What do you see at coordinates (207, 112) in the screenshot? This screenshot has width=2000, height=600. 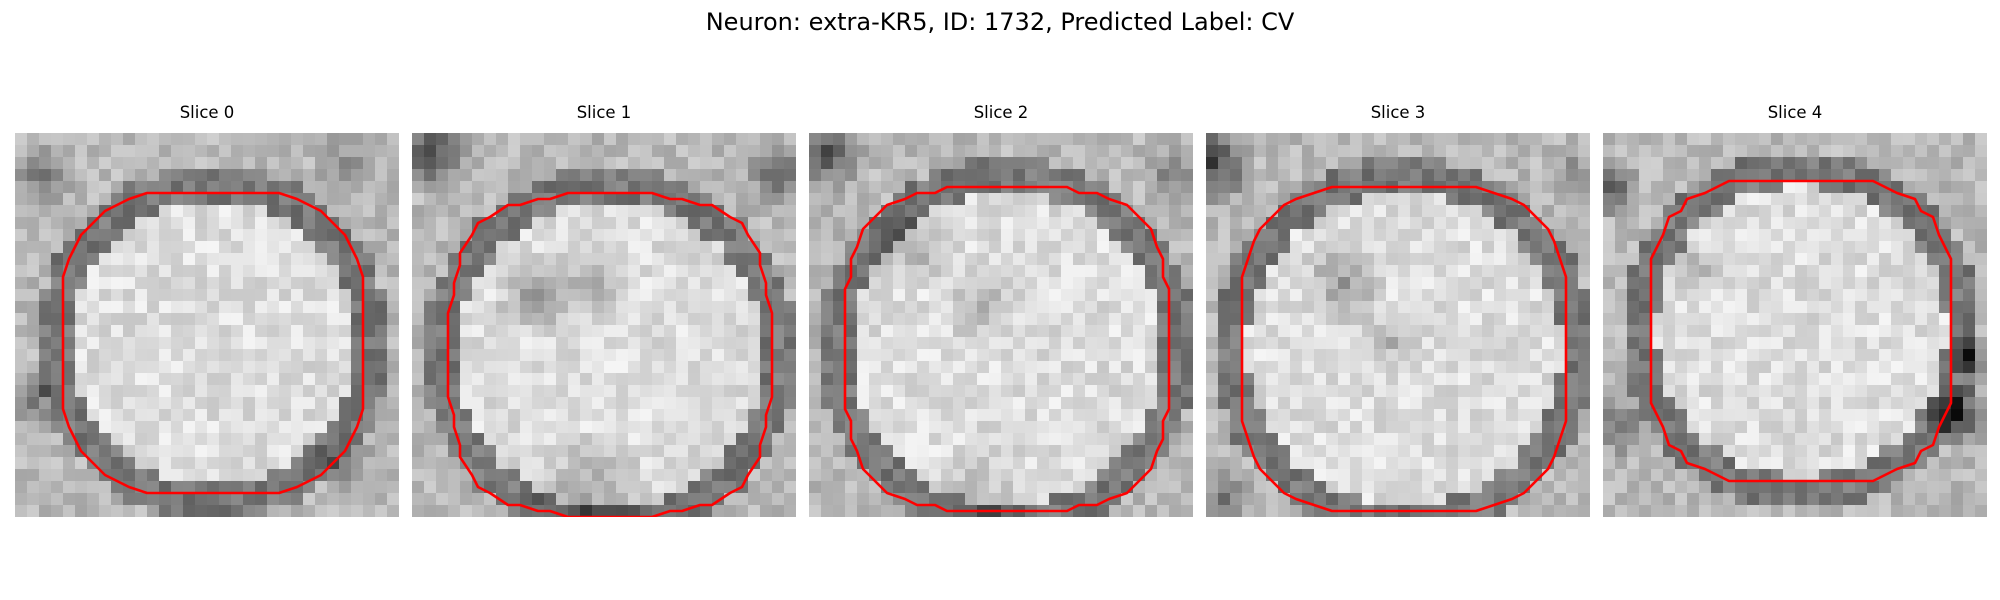 I see `slice-title: Slice 0` at bounding box center [207, 112].